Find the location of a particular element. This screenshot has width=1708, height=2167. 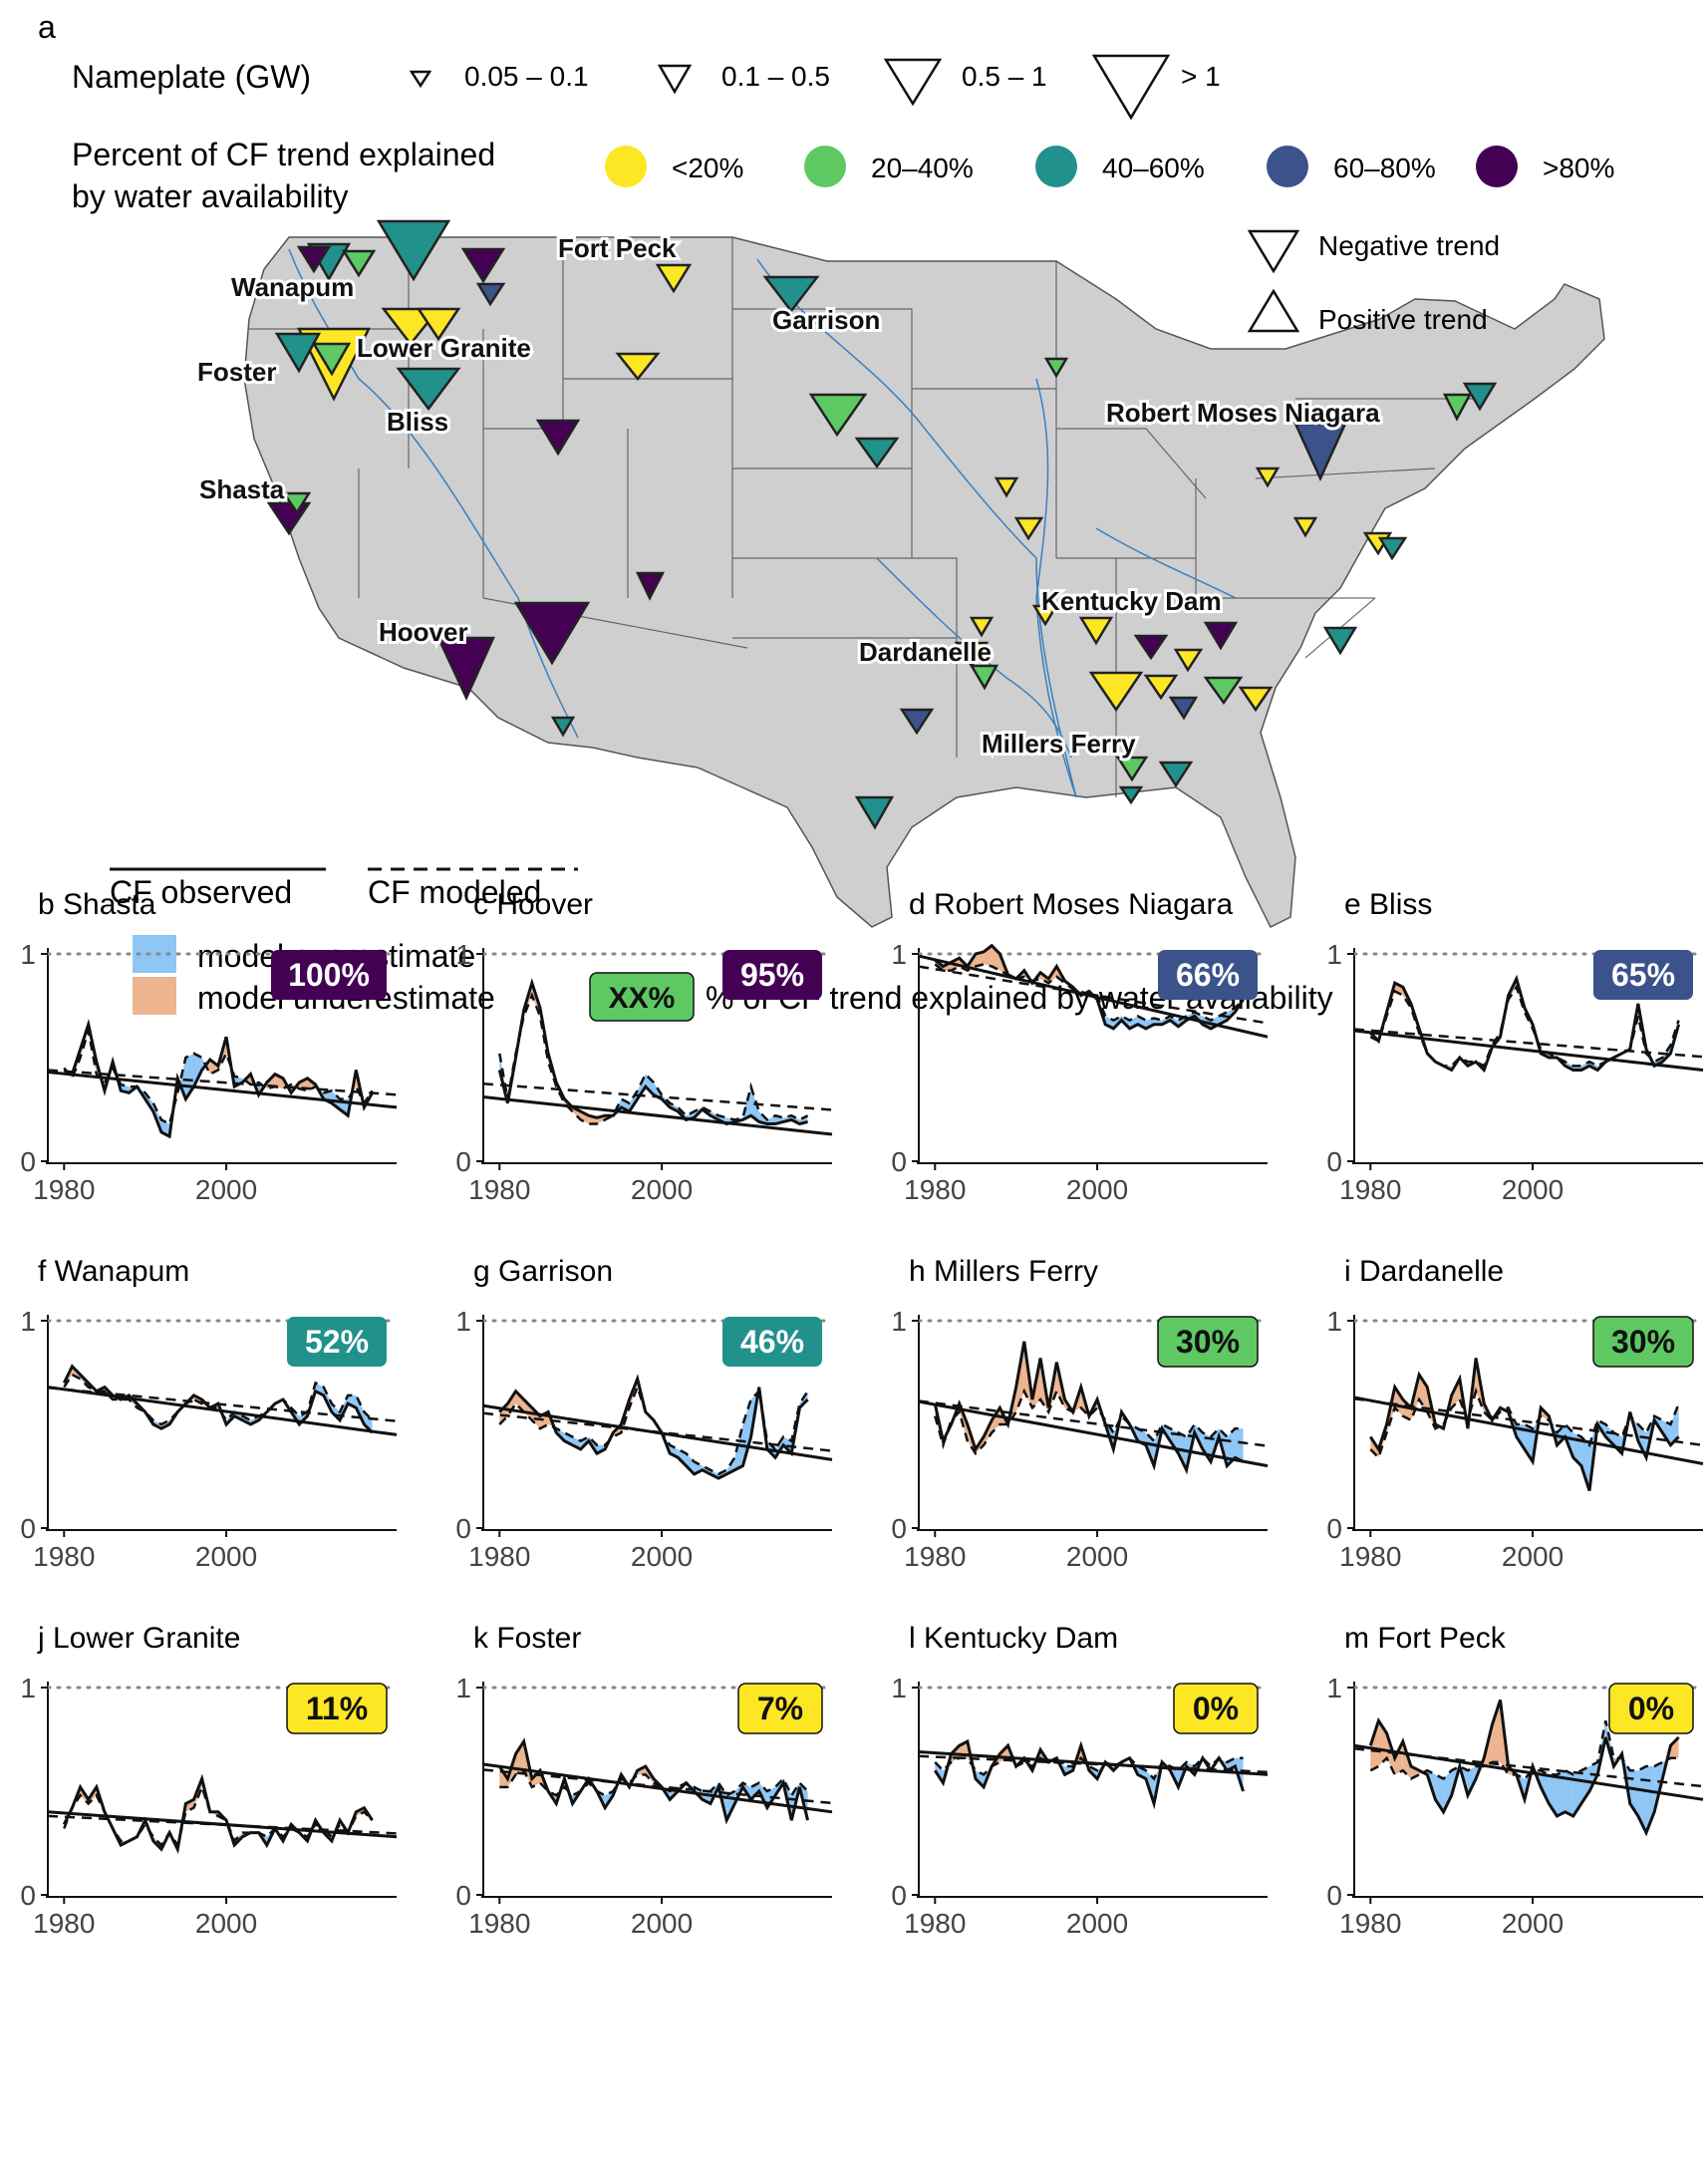

chart-title: l Kentucky Dam is located at coordinates (1013, 1638).